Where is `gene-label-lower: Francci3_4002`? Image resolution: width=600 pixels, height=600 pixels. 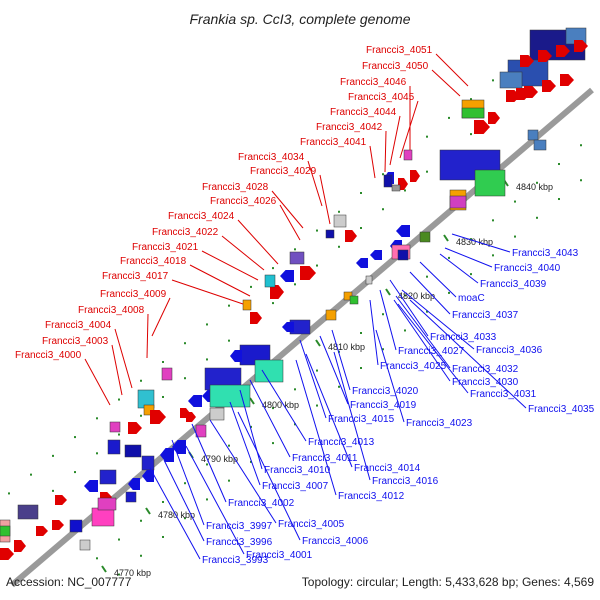 gene-label-lower: Francci3_4002 is located at coordinates (261, 503).